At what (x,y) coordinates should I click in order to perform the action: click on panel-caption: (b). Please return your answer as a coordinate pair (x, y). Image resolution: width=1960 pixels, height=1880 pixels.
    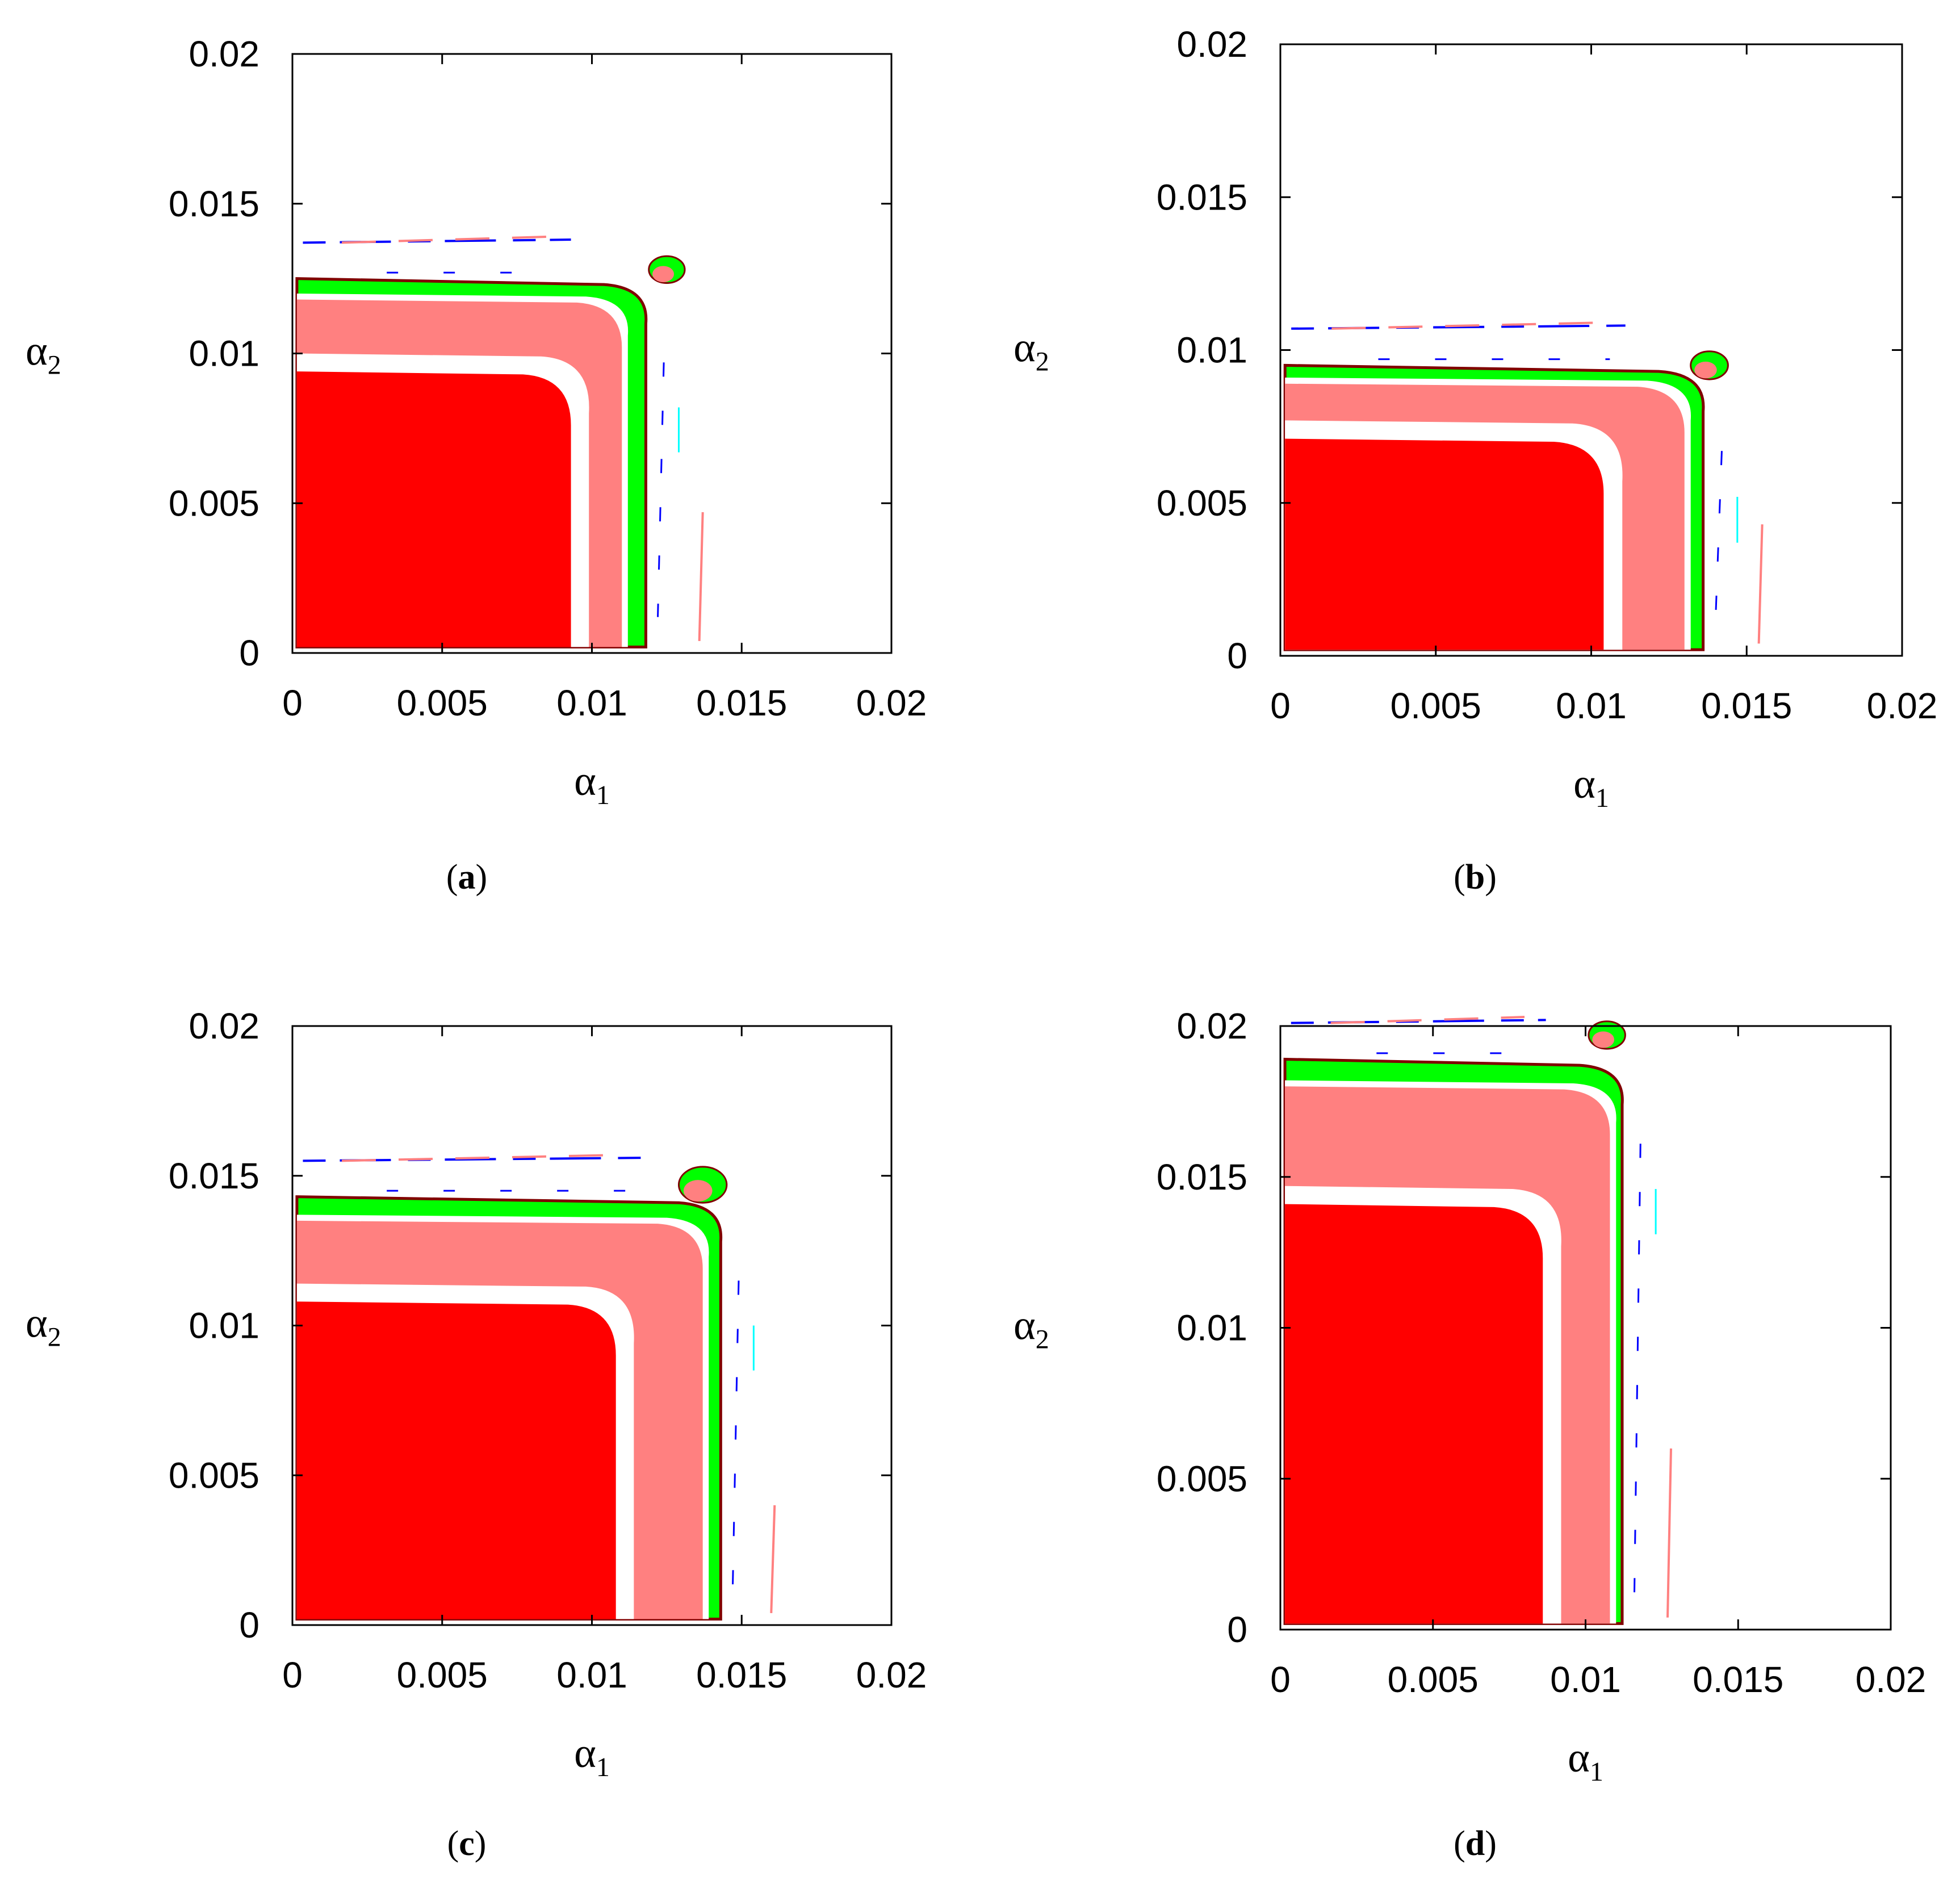
    Looking at the image, I should click on (1475, 877).